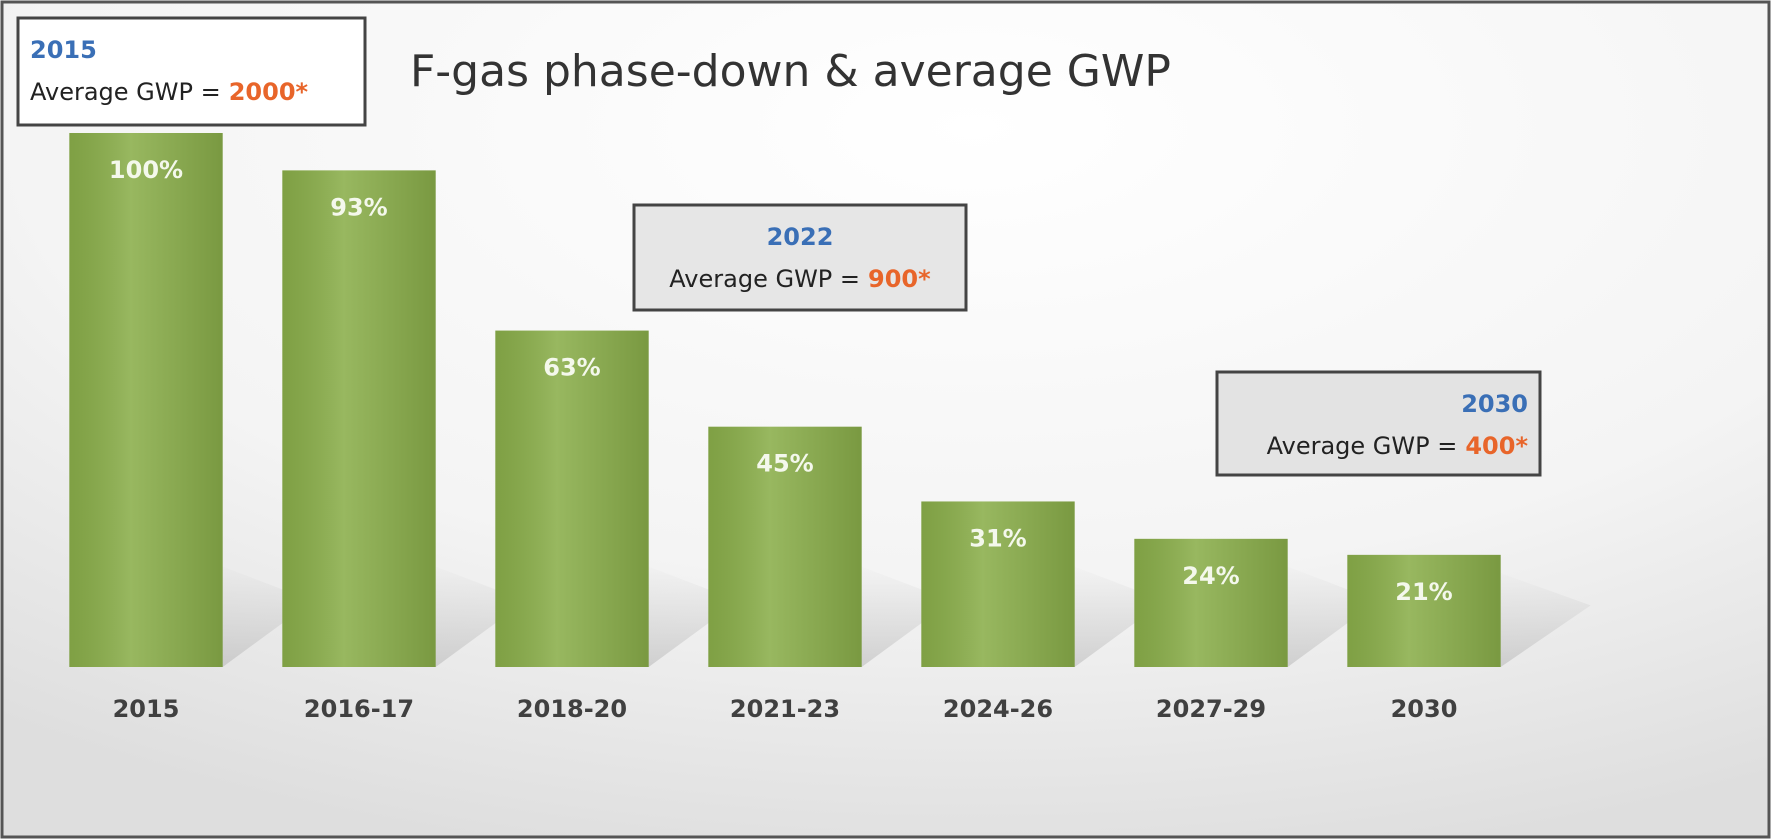  What do you see at coordinates (1210, 576) in the screenshot?
I see `data-label: 24%` at bounding box center [1210, 576].